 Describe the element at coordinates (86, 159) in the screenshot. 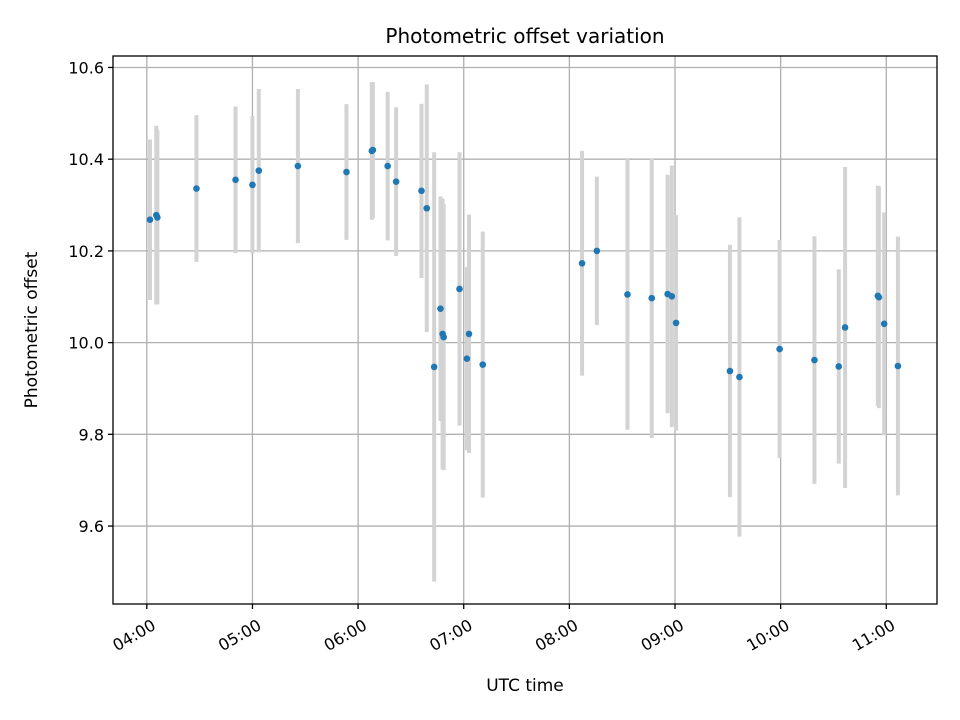

I see `y-tick-label: 10.4` at that location.